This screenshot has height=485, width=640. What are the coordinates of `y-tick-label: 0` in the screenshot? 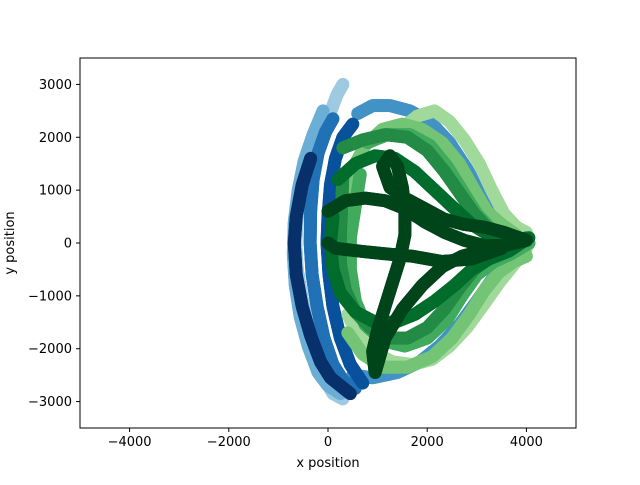 It's located at (68, 244).